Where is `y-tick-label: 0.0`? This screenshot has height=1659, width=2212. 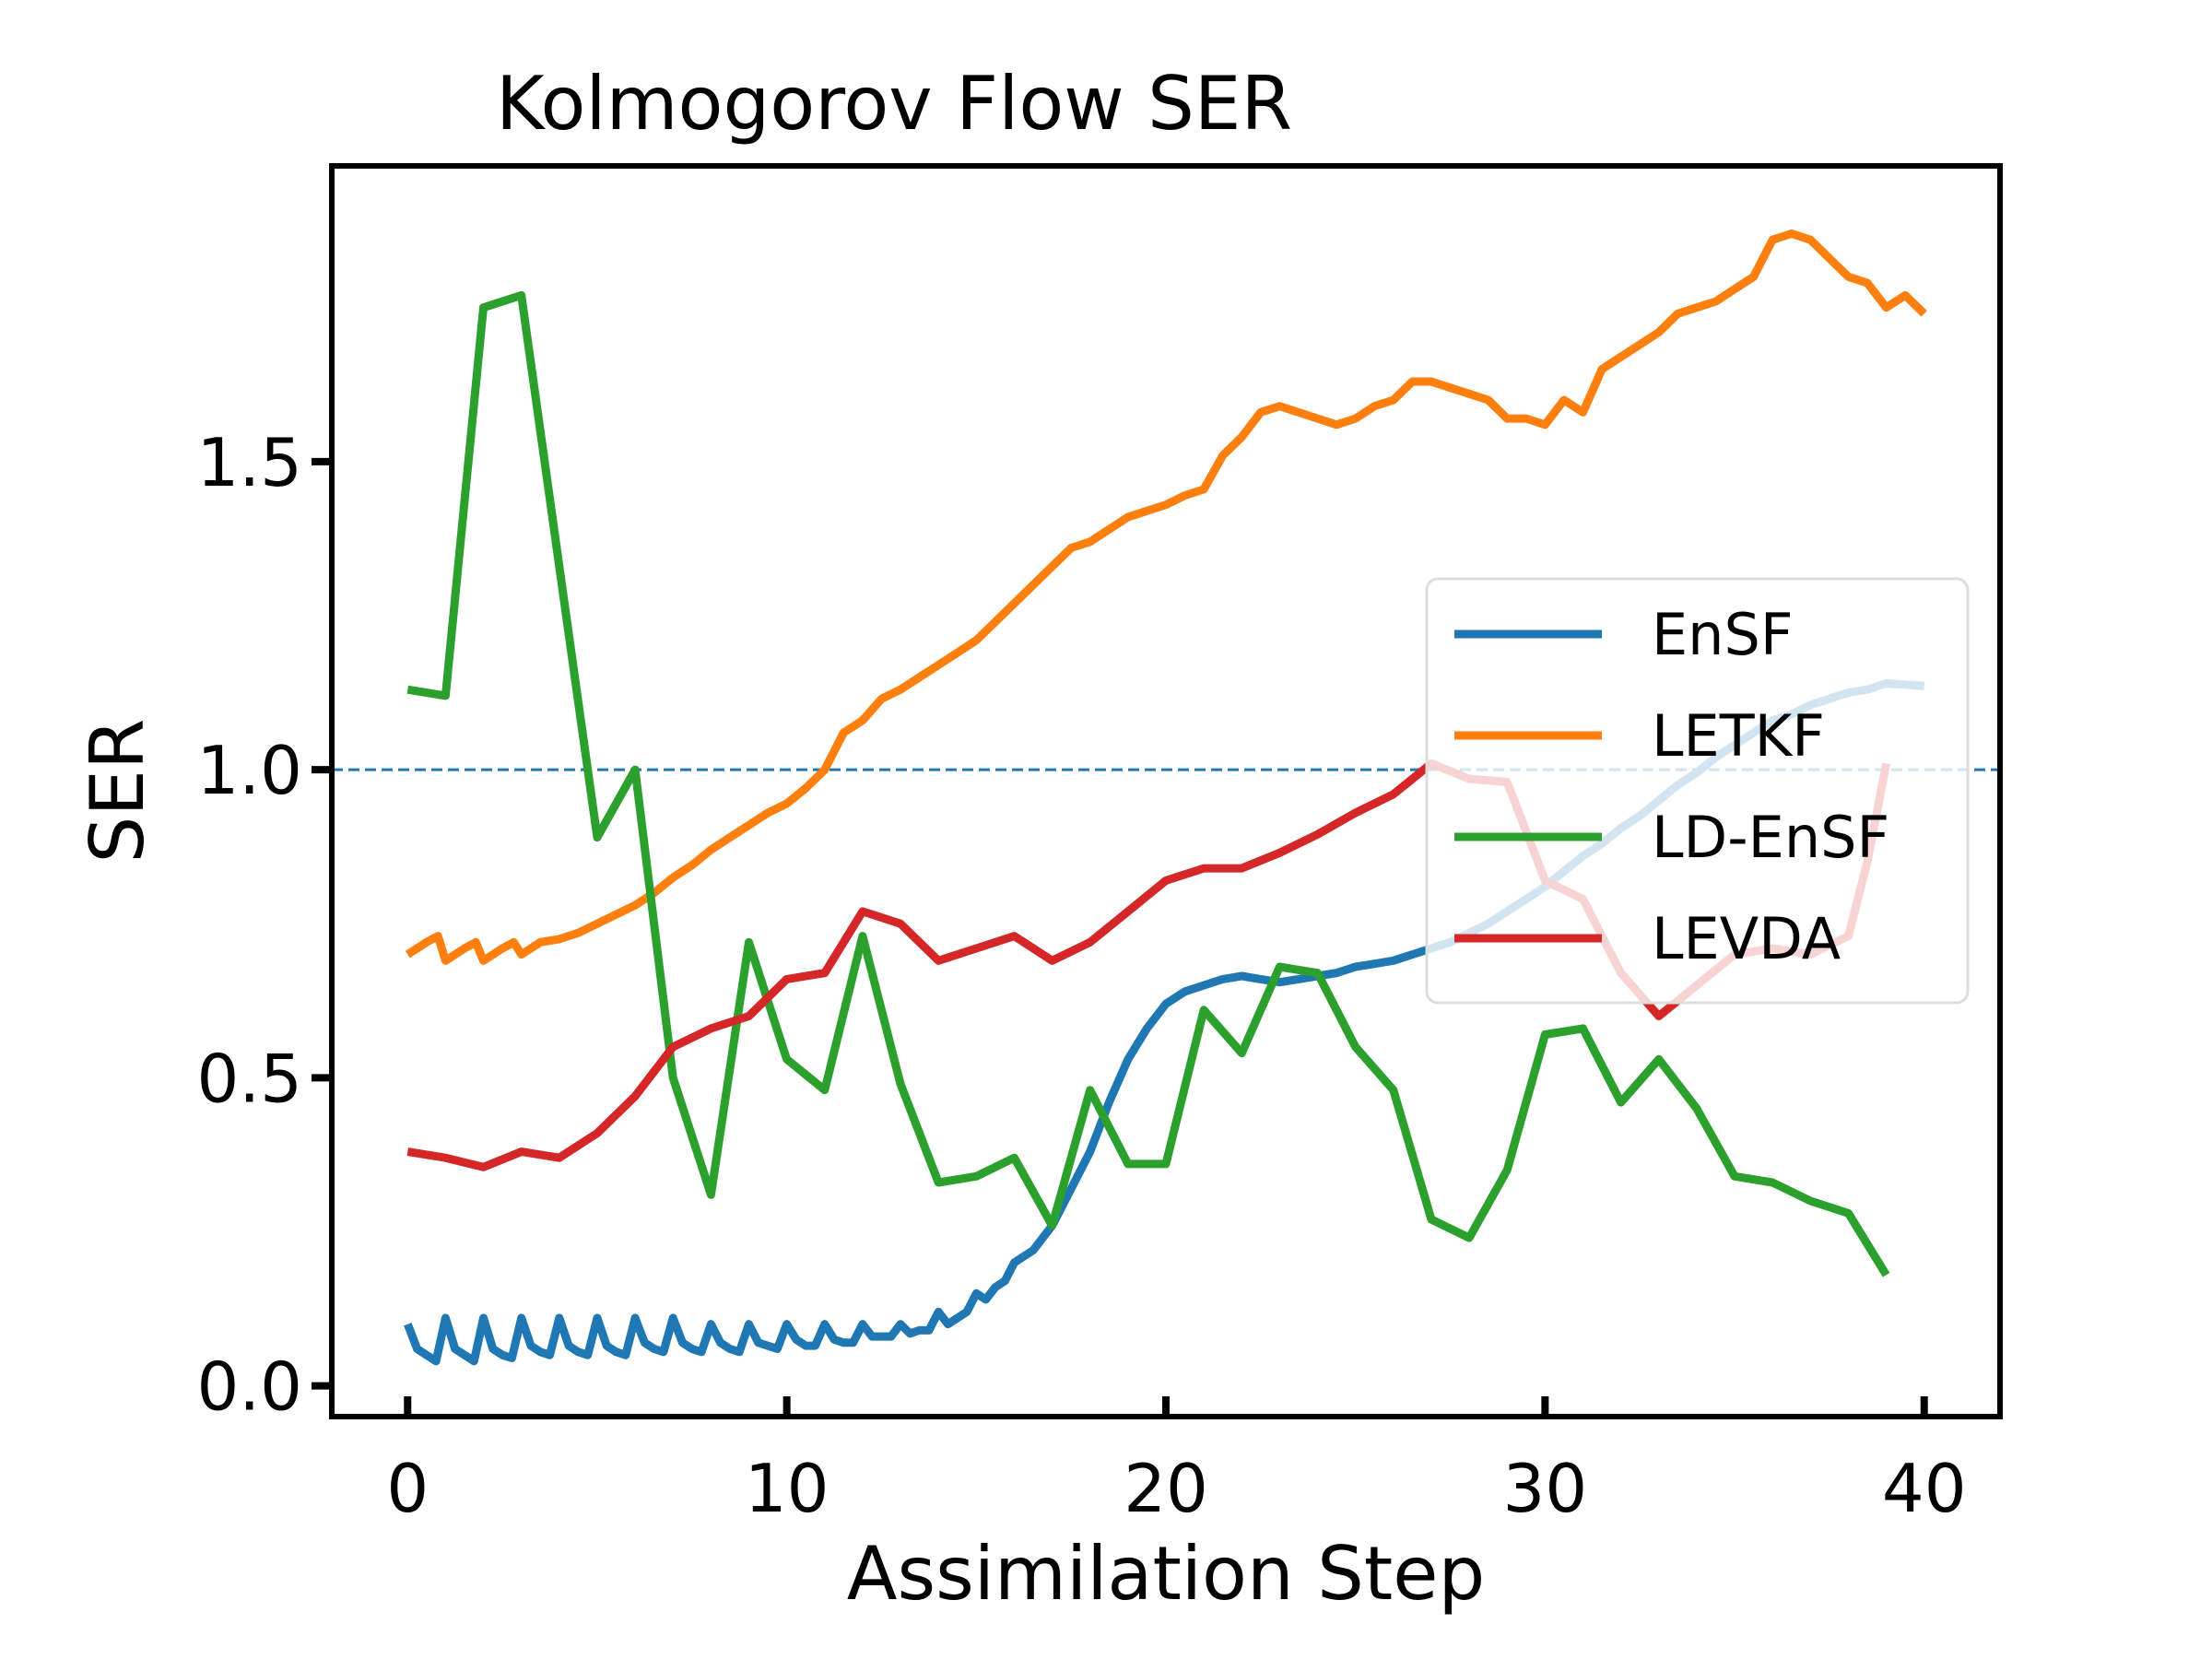
y-tick-label: 0.0 is located at coordinates (249, 1387).